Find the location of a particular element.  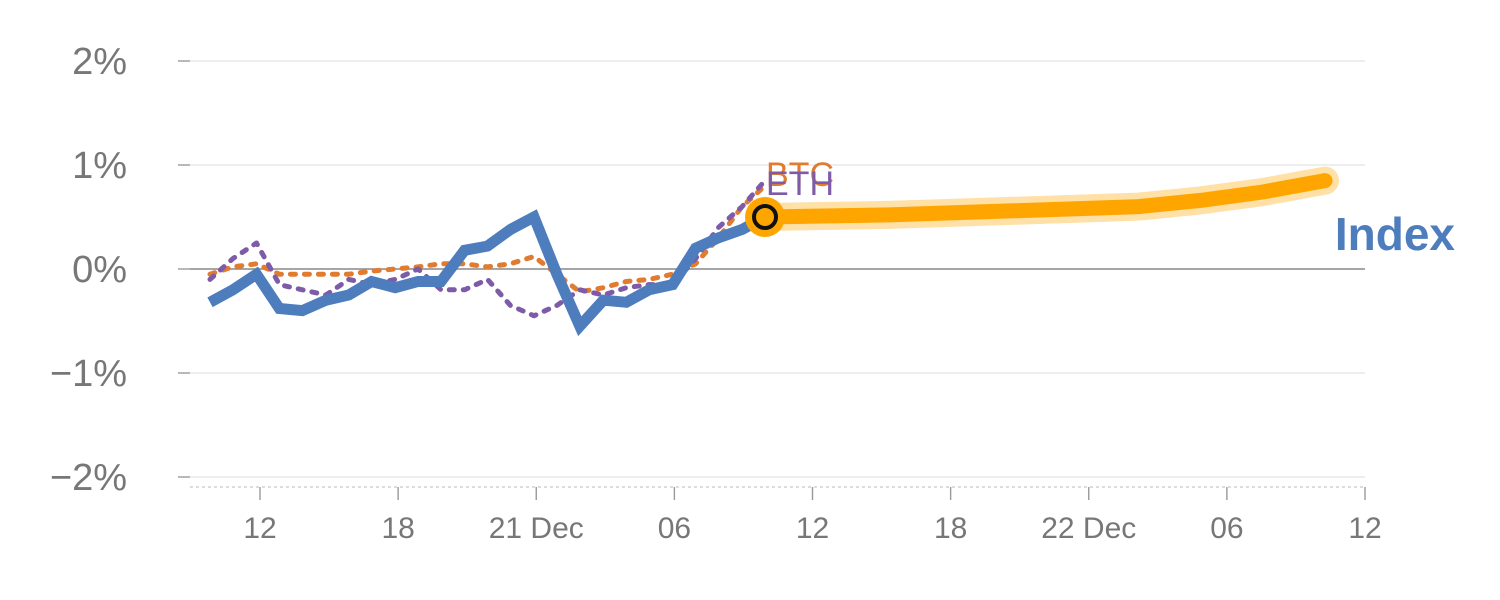

index-series-line is located at coordinates (487, 273).